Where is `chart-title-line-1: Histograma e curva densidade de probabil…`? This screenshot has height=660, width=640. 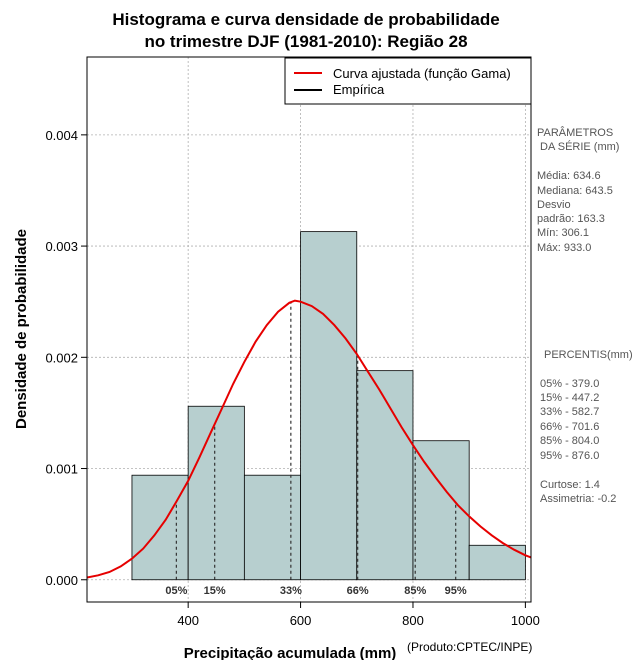
chart-title-line-1: Histograma e curva densidade de probabil… is located at coordinates (305, 19).